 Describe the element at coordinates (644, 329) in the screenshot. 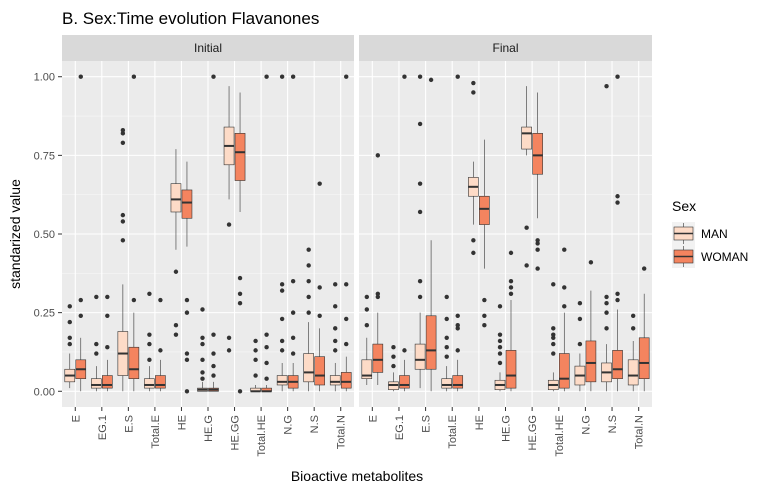

I see `box-final-woman-Total.N` at that location.